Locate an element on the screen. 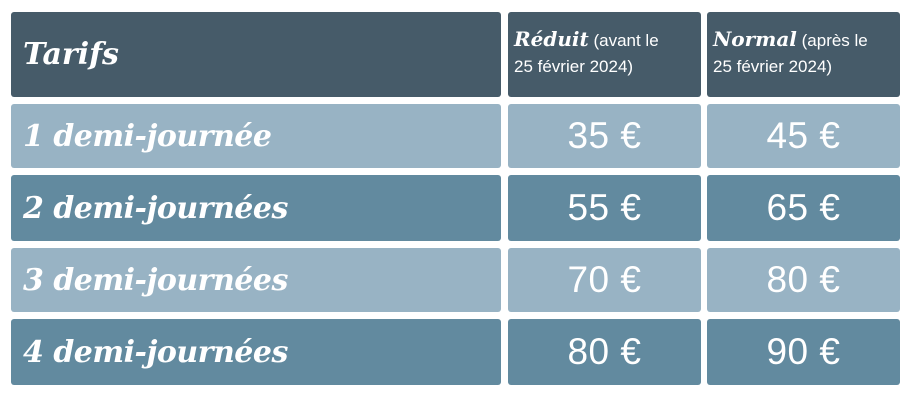  price-reduced-text: 35 € is located at coordinates (604, 135).